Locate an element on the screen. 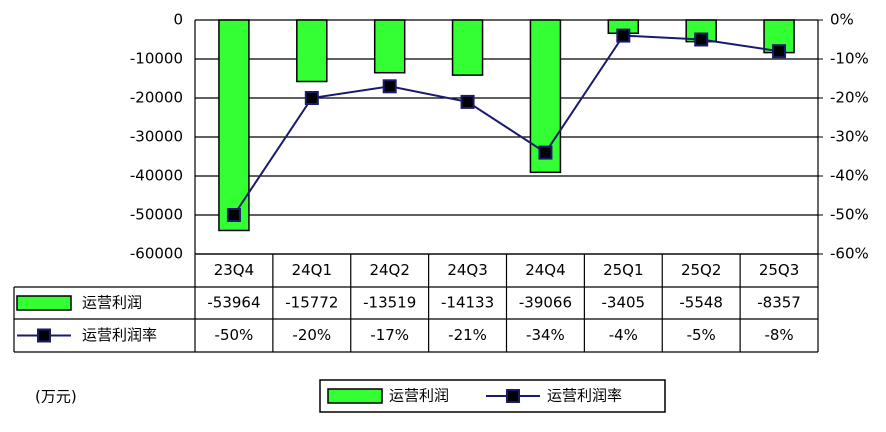 This screenshot has width=886, height=432. table-value: -4% is located at coordinates (623, 335).